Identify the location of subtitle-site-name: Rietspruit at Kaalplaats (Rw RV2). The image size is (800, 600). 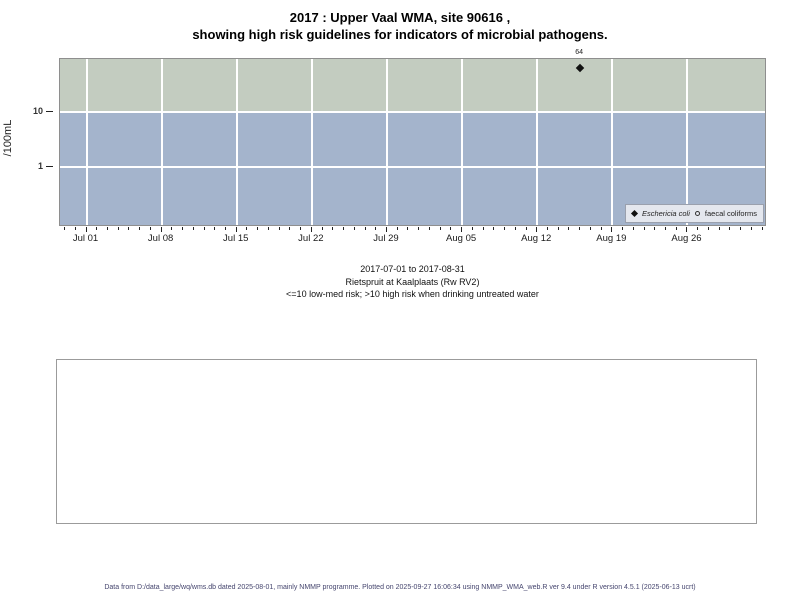
(412, 281).